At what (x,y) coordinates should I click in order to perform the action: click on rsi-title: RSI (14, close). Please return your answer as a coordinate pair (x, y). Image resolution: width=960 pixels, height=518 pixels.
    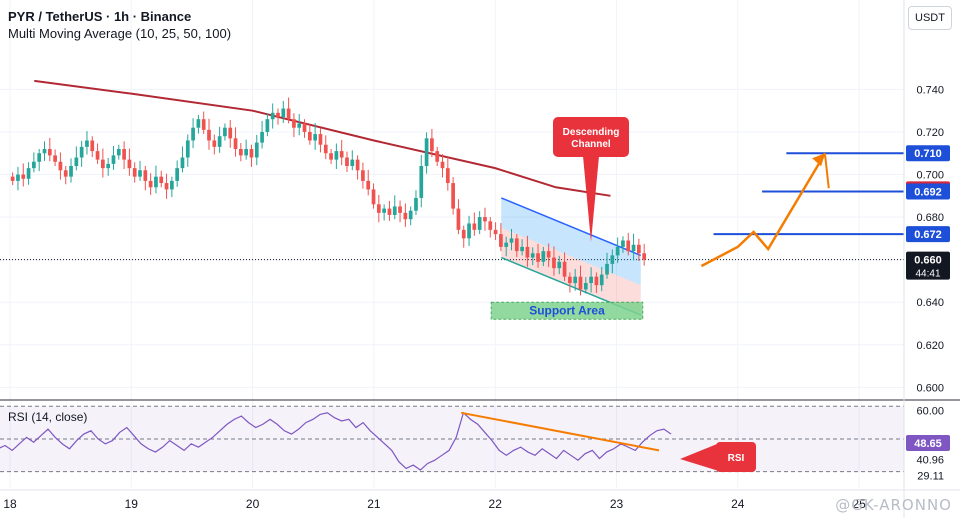
    Looking at the image, I should click on (48, 417).